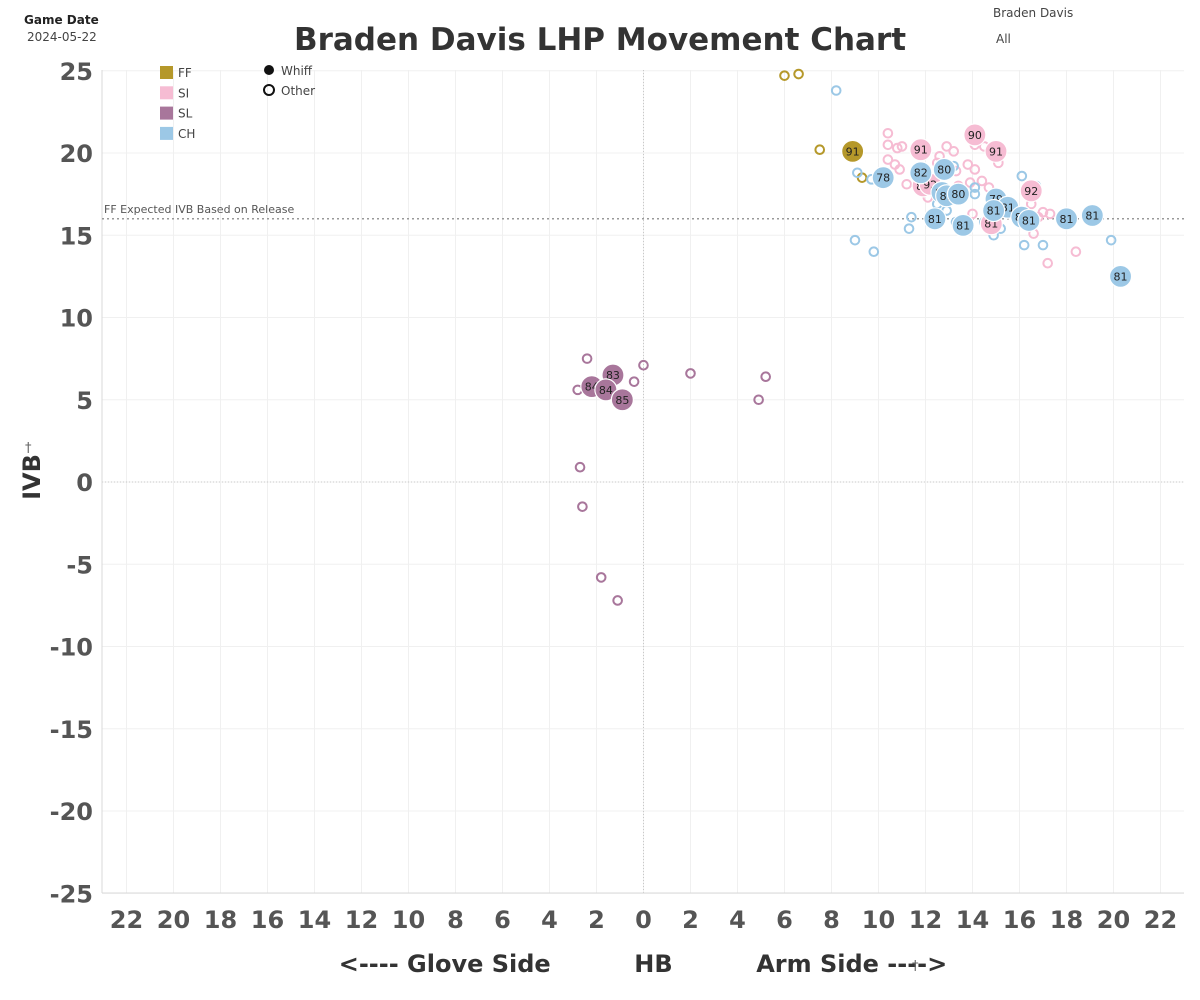  I want to click on game-date-value: 2024-05-22, so click(62, 37).